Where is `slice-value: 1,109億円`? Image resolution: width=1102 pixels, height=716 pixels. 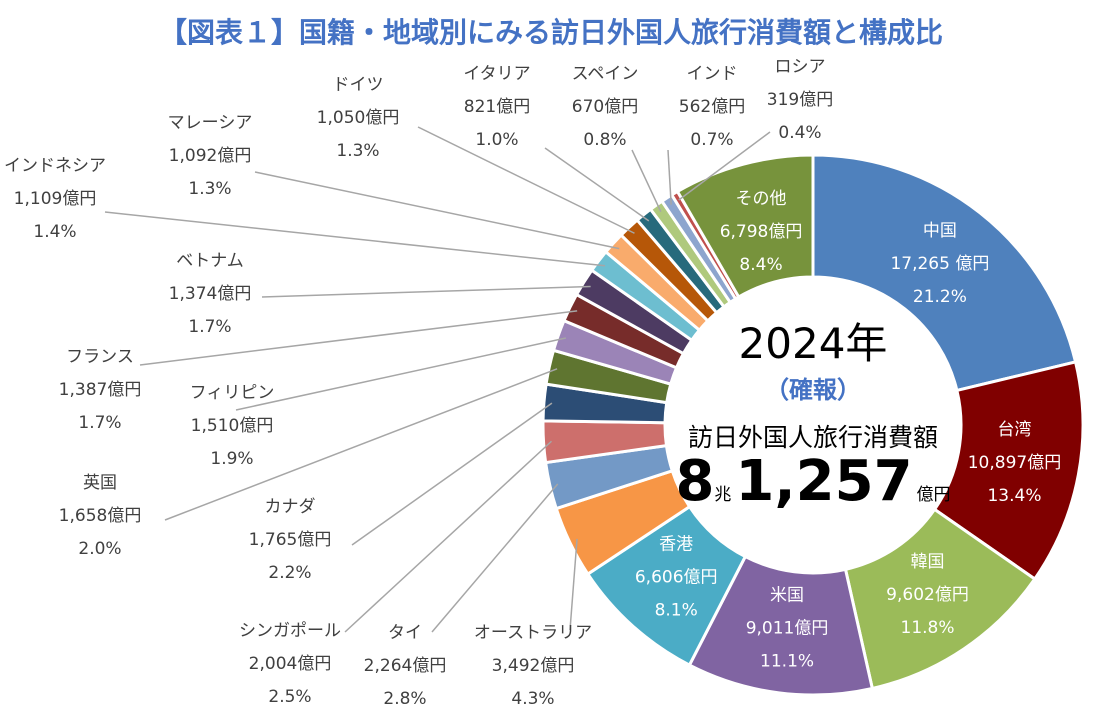 slice-value: 1,109億円 is located at coordinates (55, 199).